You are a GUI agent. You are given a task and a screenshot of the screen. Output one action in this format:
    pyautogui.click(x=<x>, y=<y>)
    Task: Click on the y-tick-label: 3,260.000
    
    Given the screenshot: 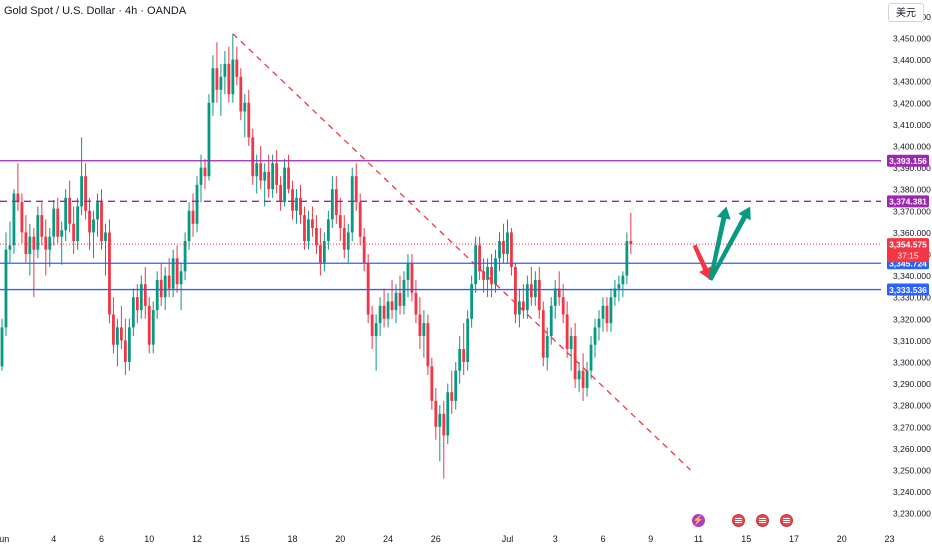 What is the action you would take?
    pyautogui.click(x=912, y=449)
    